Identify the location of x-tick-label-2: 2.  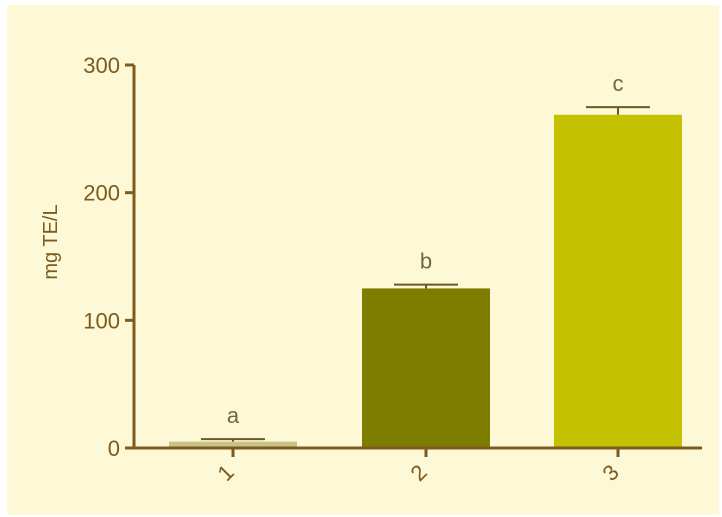
(419, 473).